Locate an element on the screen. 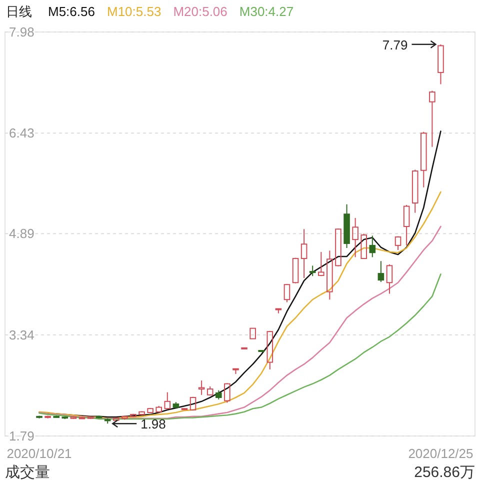 The width and height of the screenshot is (480, 480). x-tick: 2020/10/21 is located at coordinates (39, 453).